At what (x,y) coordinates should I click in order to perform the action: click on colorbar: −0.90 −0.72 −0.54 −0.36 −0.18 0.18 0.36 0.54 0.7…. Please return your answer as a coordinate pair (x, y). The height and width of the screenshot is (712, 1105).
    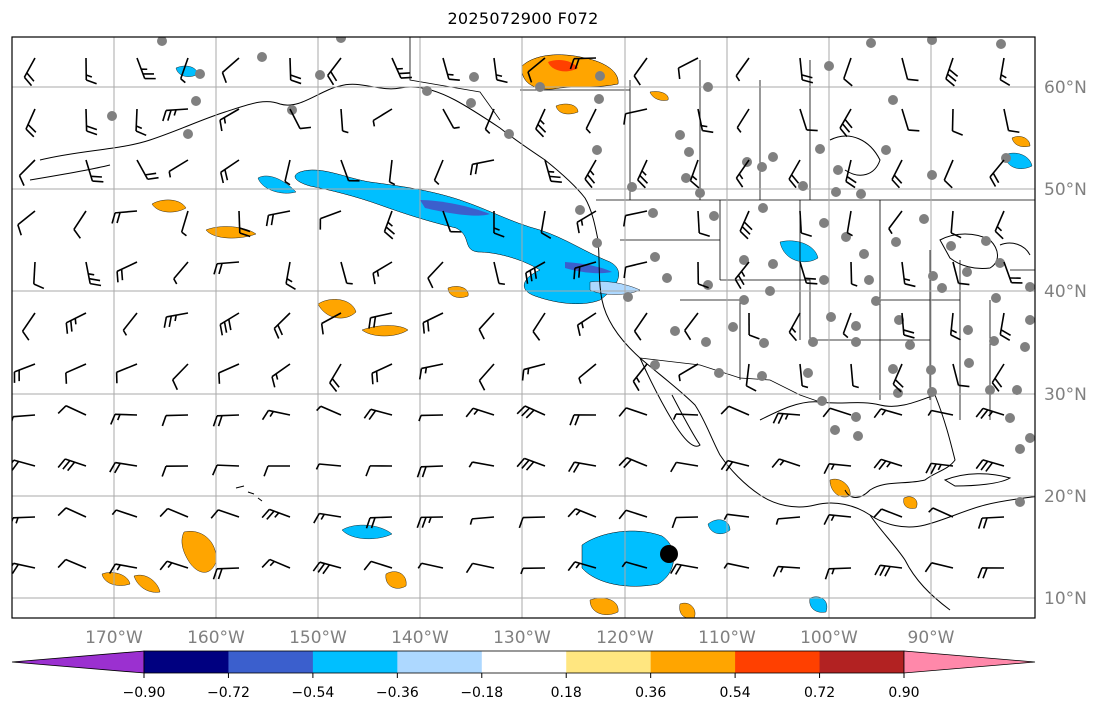
    Looking at the image, I should click on (523, 675).